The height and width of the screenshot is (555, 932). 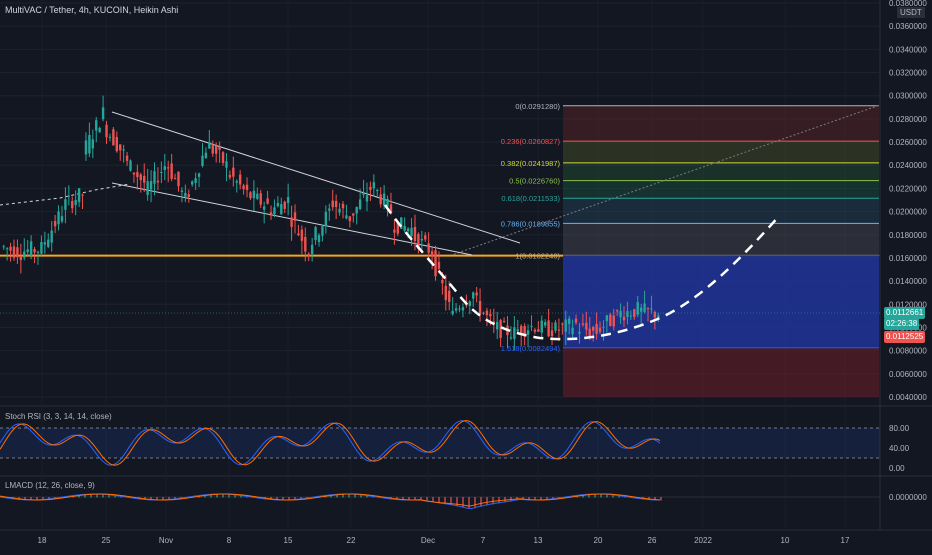 I want to click on y-tick-label: 0.0280000, so click(x=908, y=119).